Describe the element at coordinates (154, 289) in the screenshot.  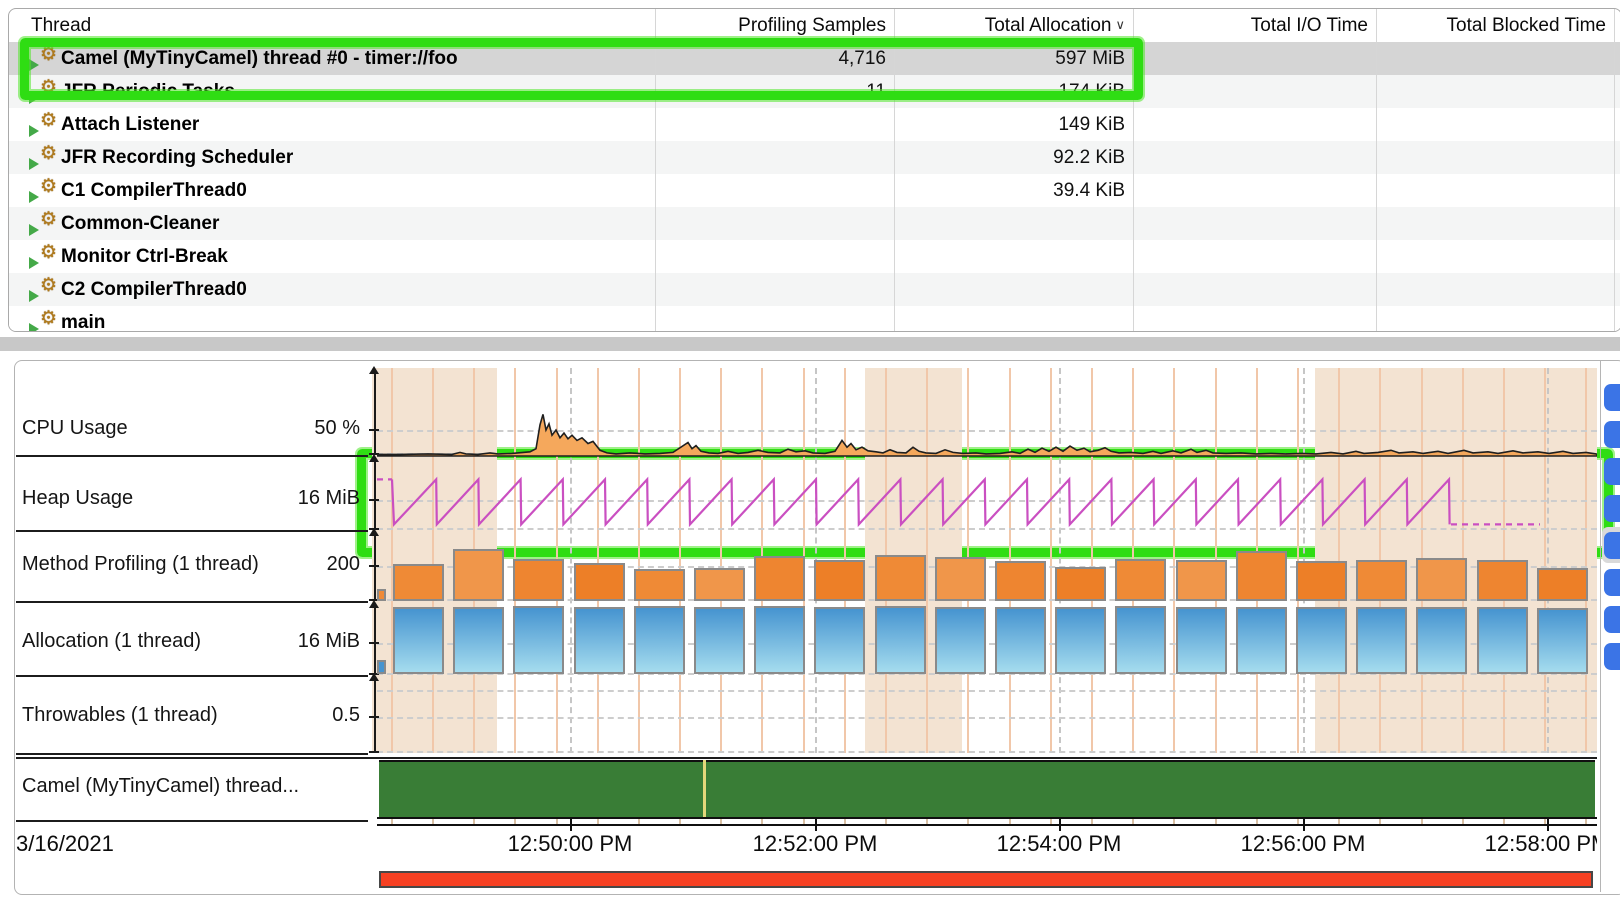
I see `thread-name: C2 CompilerThread0` at that location.